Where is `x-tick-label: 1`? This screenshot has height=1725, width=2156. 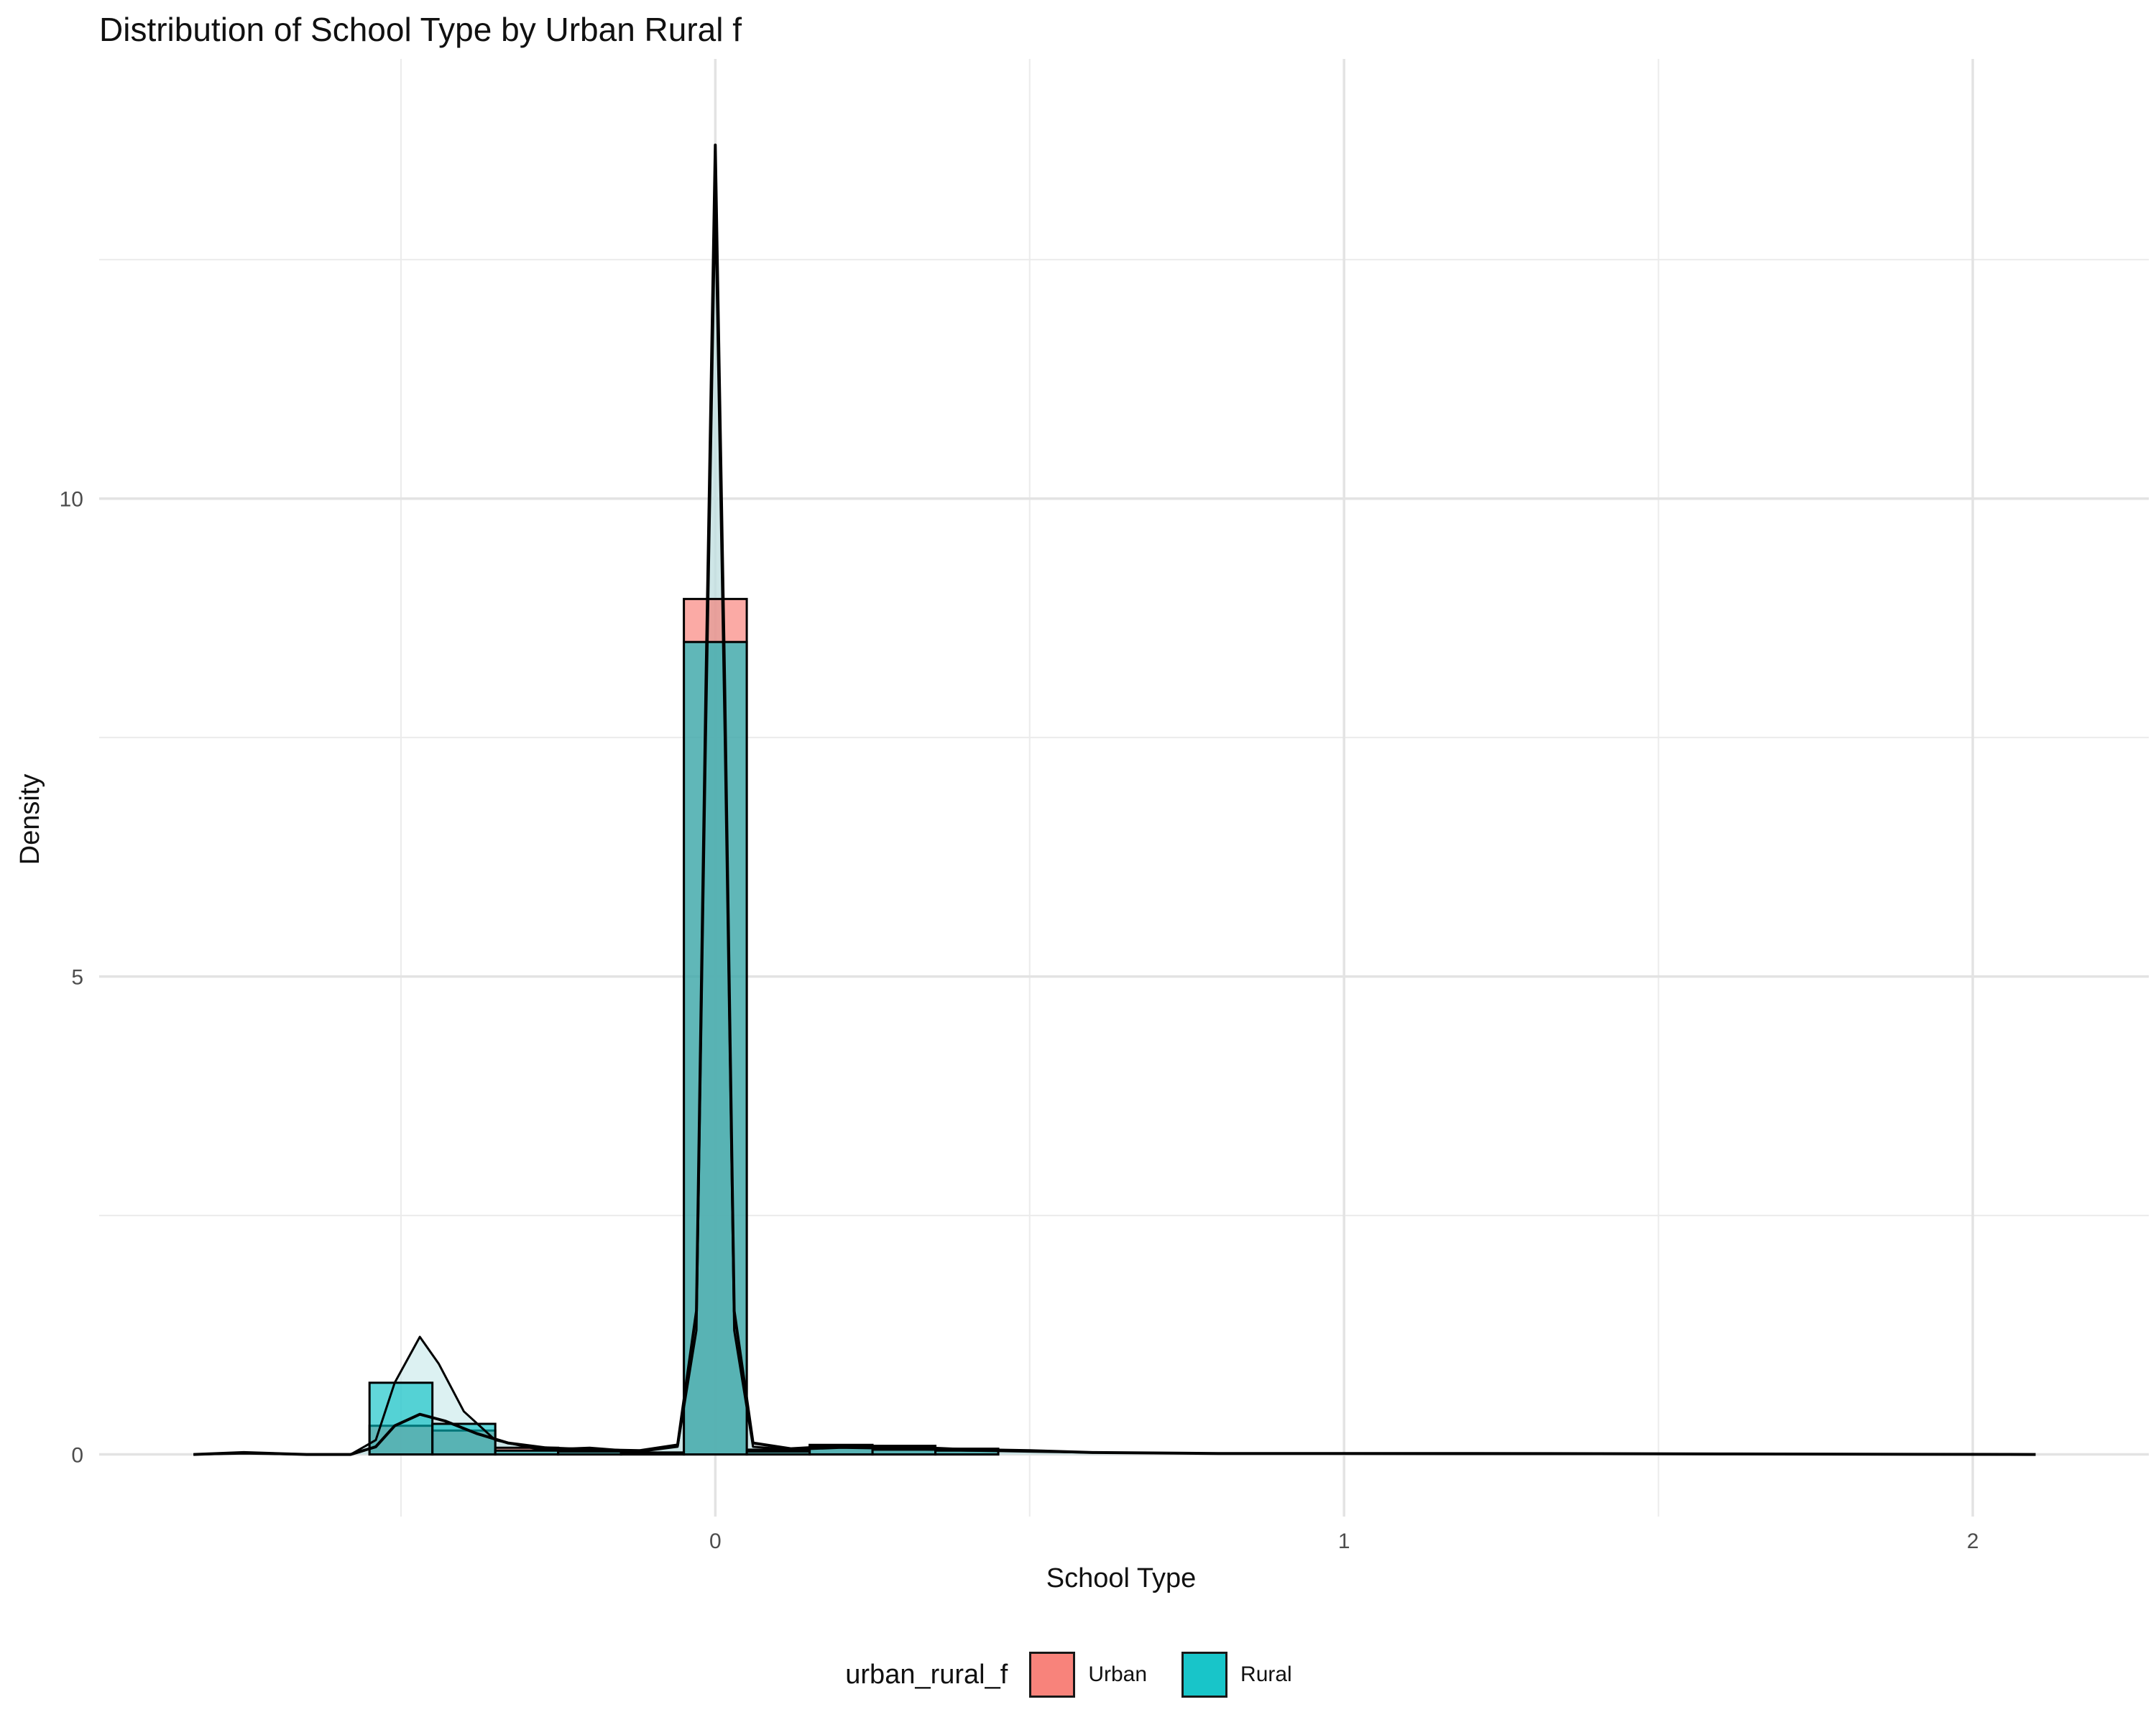
x-tick-label: 1 is located at coordinates (1344, 1541).